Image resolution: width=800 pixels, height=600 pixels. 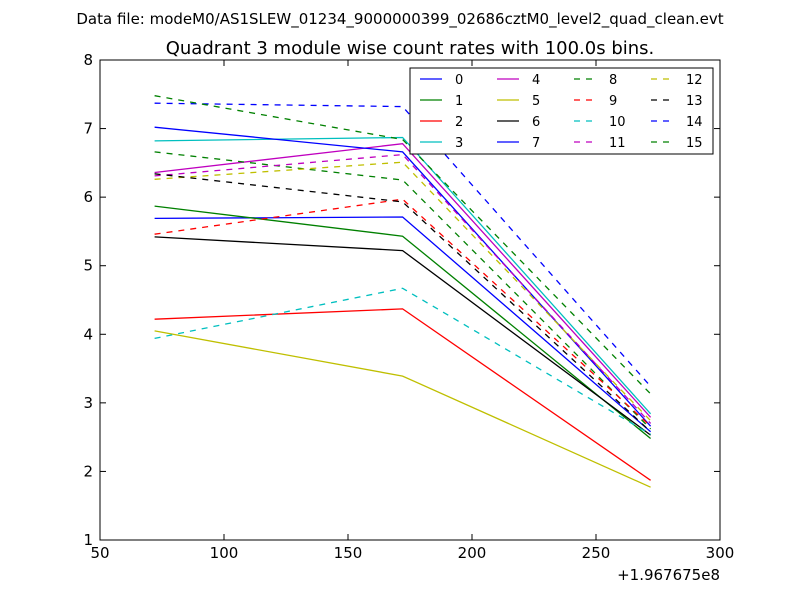 What do you see at coordinates (668, 575) in the screenshot?
I see `x-offset-label: +1.967675e8` at bounding box center [668, 575].